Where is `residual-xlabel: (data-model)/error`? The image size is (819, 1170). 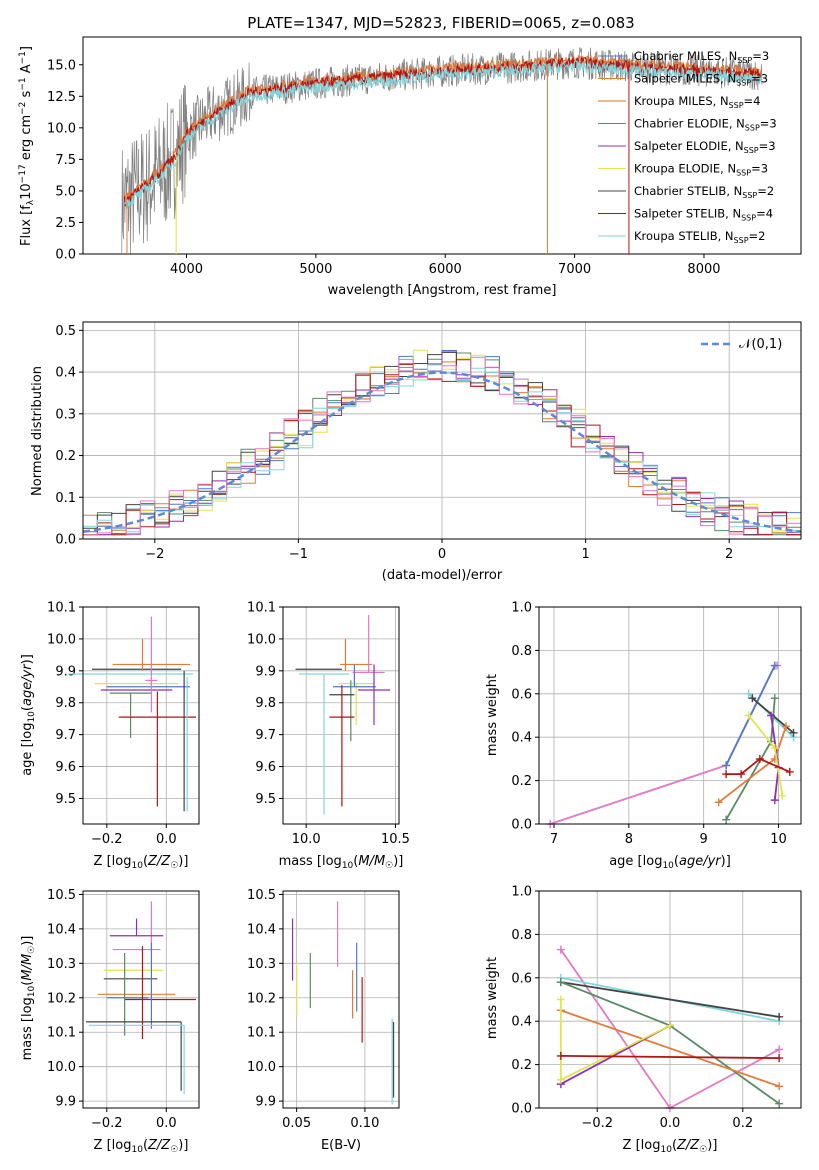 residual-xlabel: (data-model)/error is located at coordinates (442, 575).